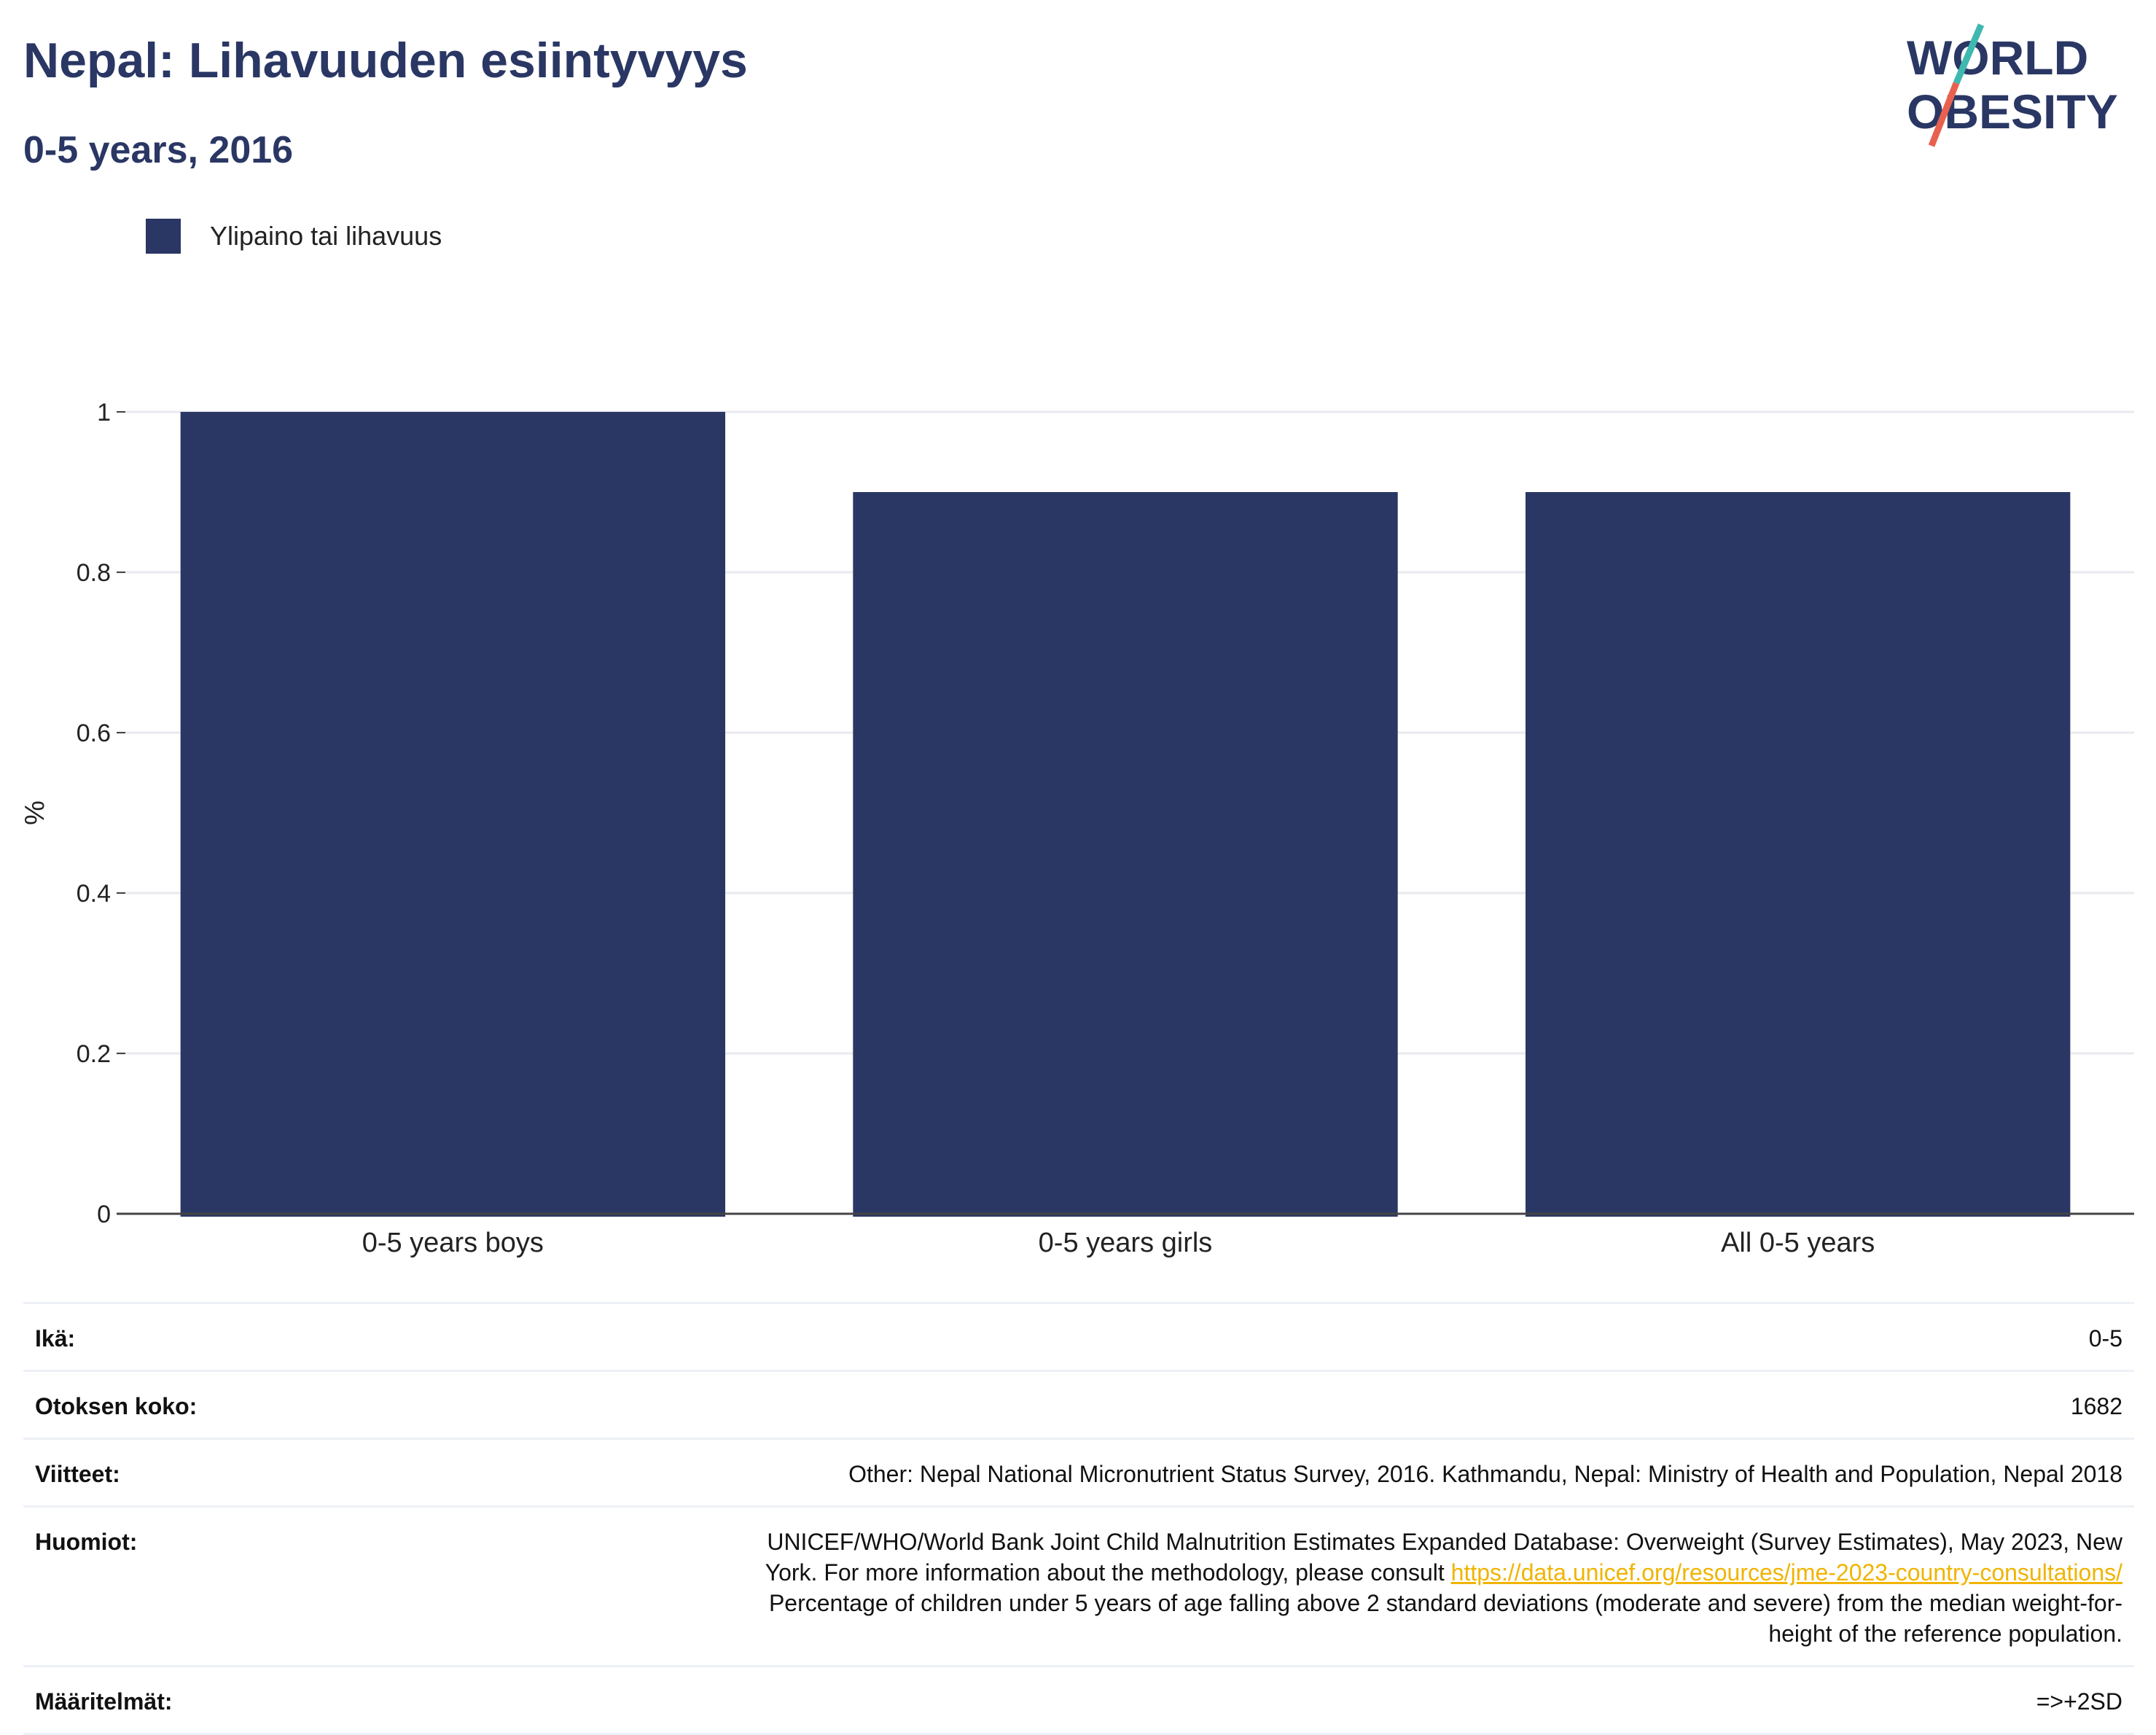  What do you see at coordinates (163, 236) in the screenshot?
I see `legend-swatch` at bounding box center [163, 236].